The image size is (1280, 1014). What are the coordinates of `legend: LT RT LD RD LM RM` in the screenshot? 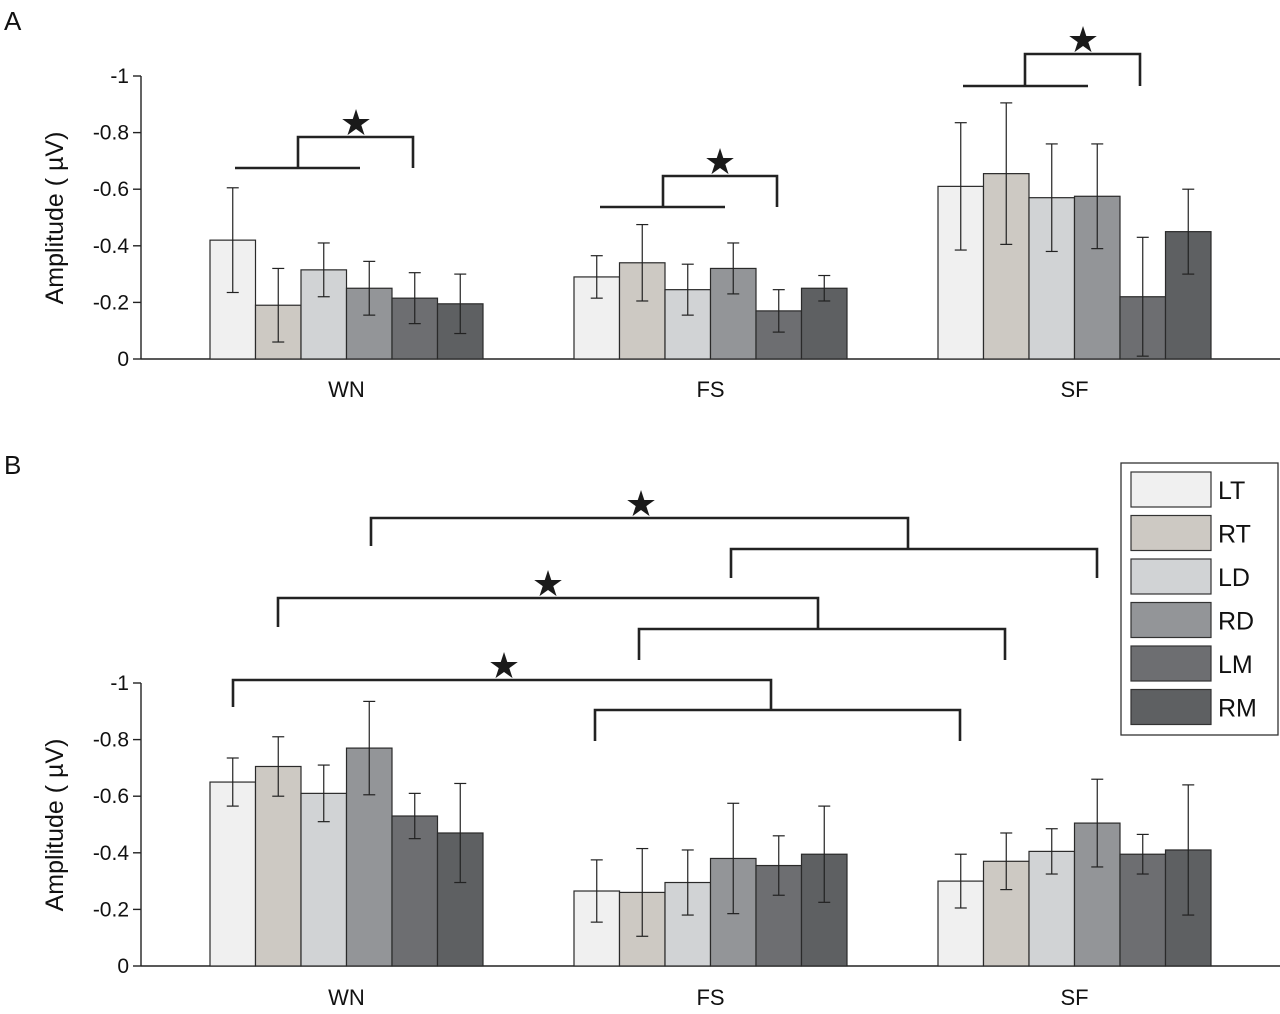 It's located at (1199, 599).